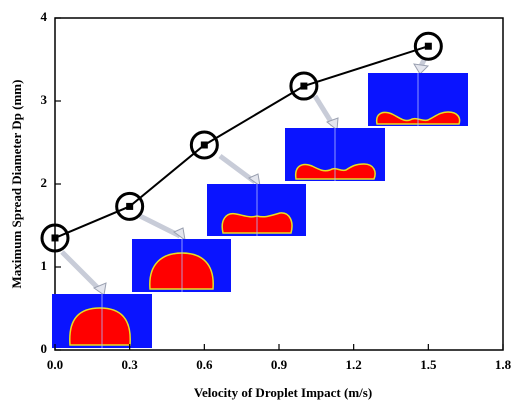 The width and height of the screenshot is (512, 406). What do you see at coordinates (428, 364) in the screenshot?
I see `x-tick-label: 1.5` at bounding box center [428, 364].